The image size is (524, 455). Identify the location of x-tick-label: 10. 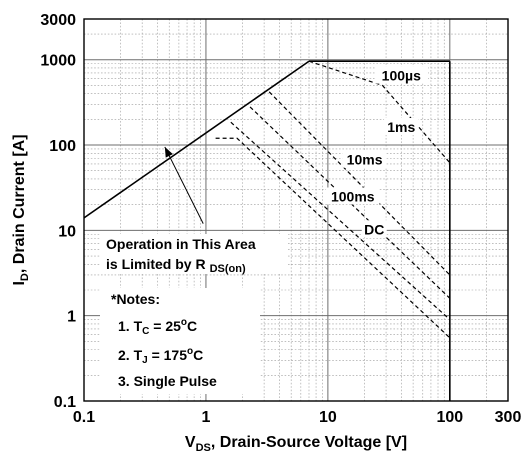
(328, 417).